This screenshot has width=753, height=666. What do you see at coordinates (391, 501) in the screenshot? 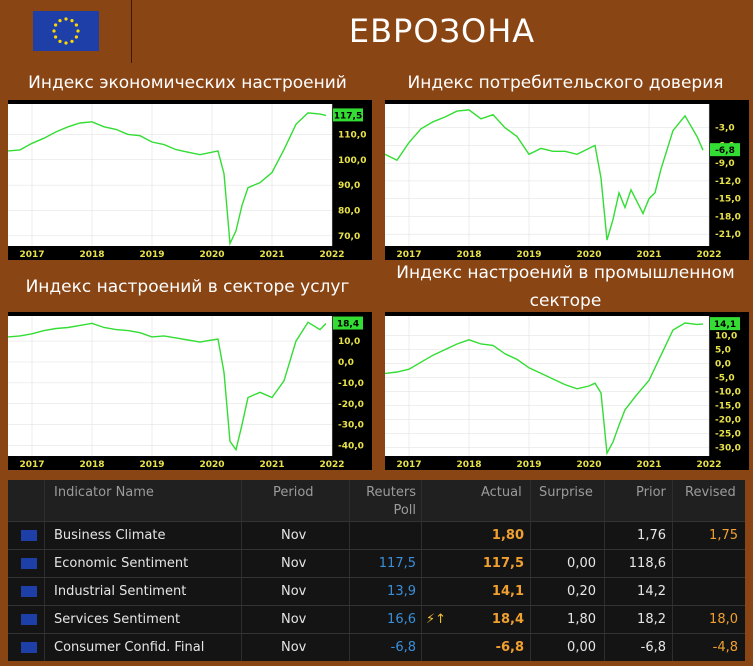
I see `header-reuters-poll: Reuters Poll` at bounding box center [391, 501].